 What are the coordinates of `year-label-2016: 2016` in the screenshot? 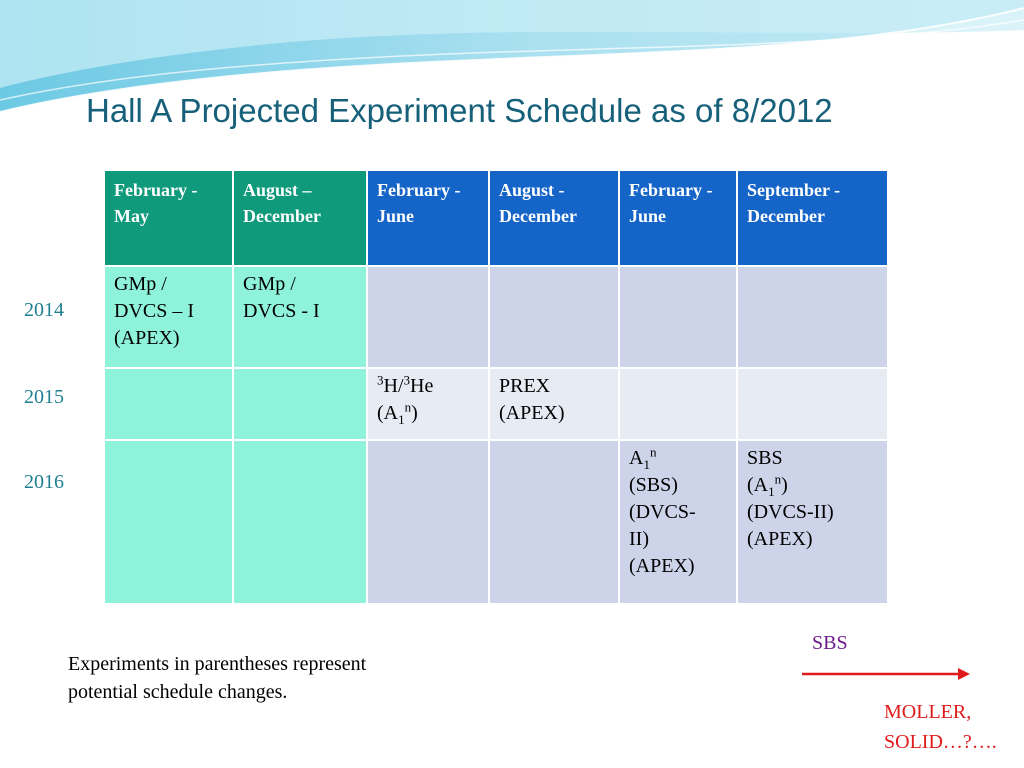 It's located at (44, 482).